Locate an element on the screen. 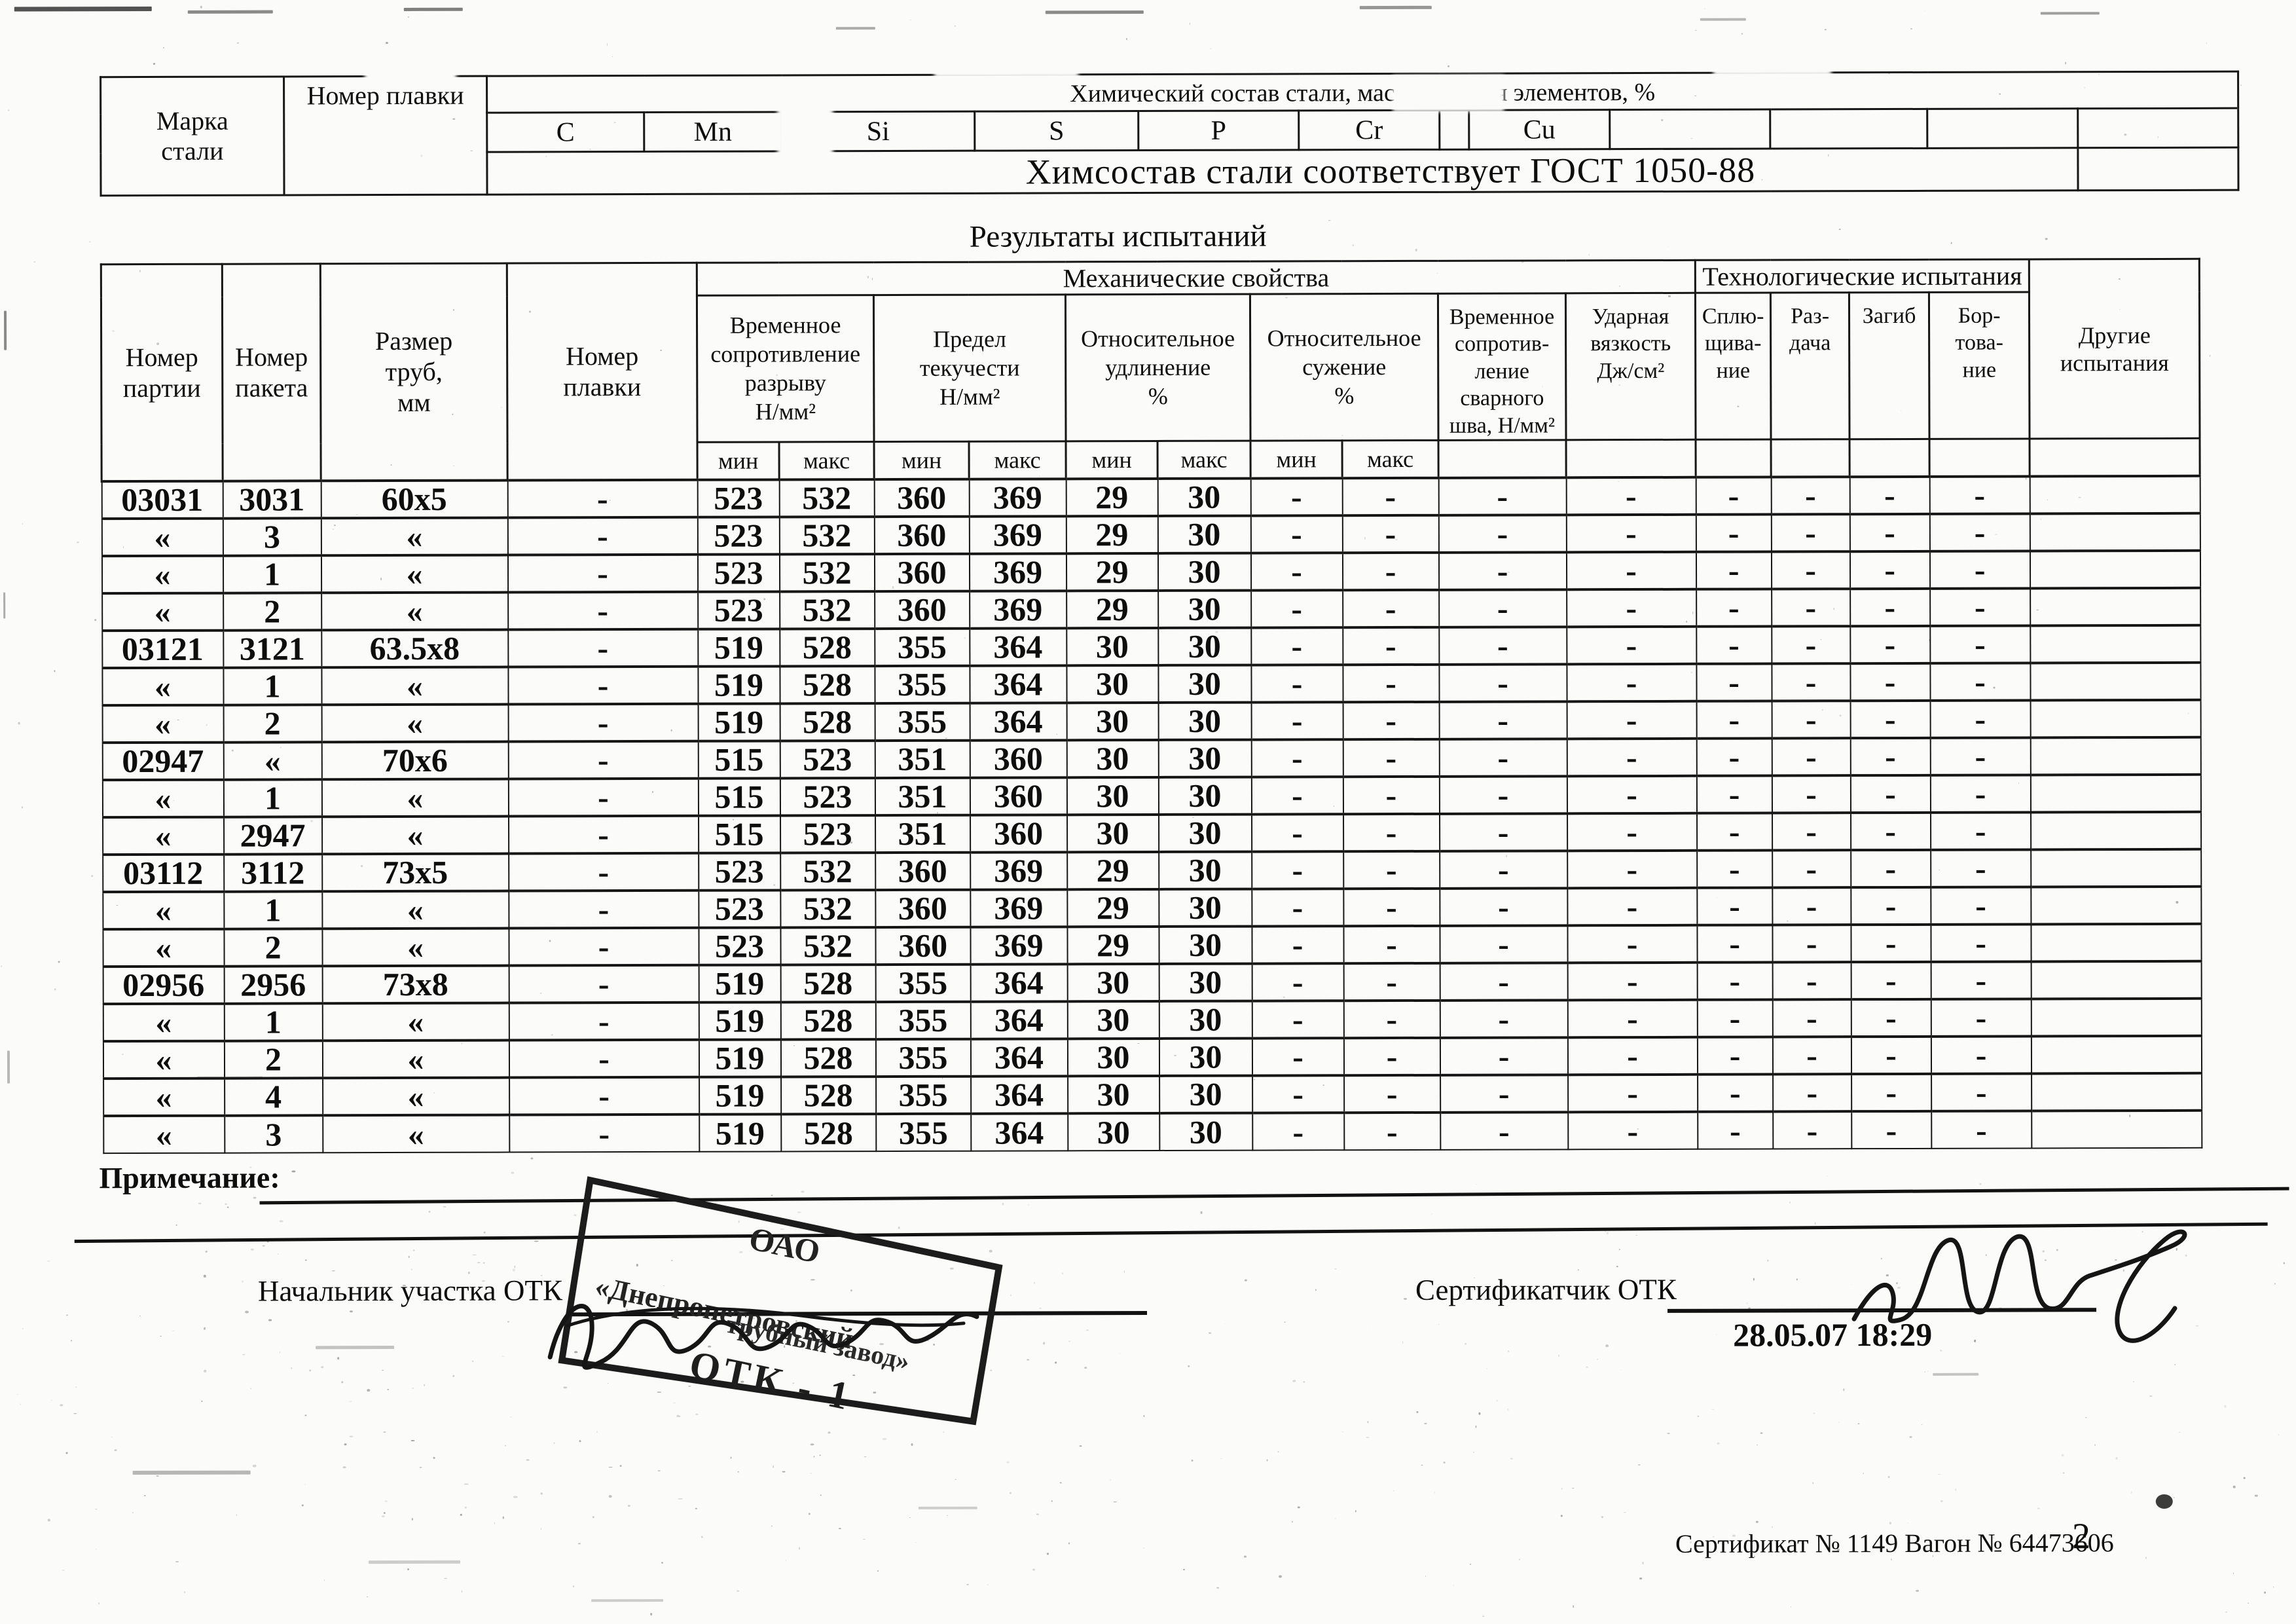 The image size is (2296, 1624). element-mn-header: Mn is located at coordinates (713, 131).